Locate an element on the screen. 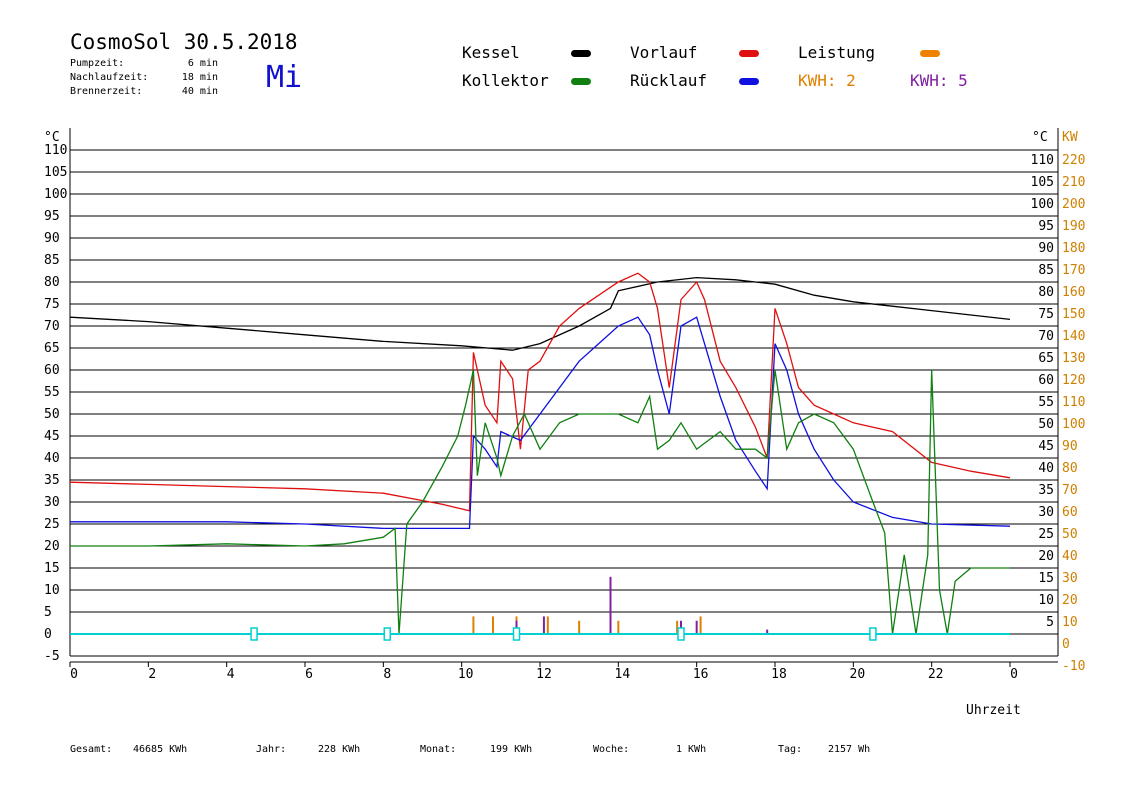  y-tick-kw-130: 130 is located at coordinates (1073, 358).